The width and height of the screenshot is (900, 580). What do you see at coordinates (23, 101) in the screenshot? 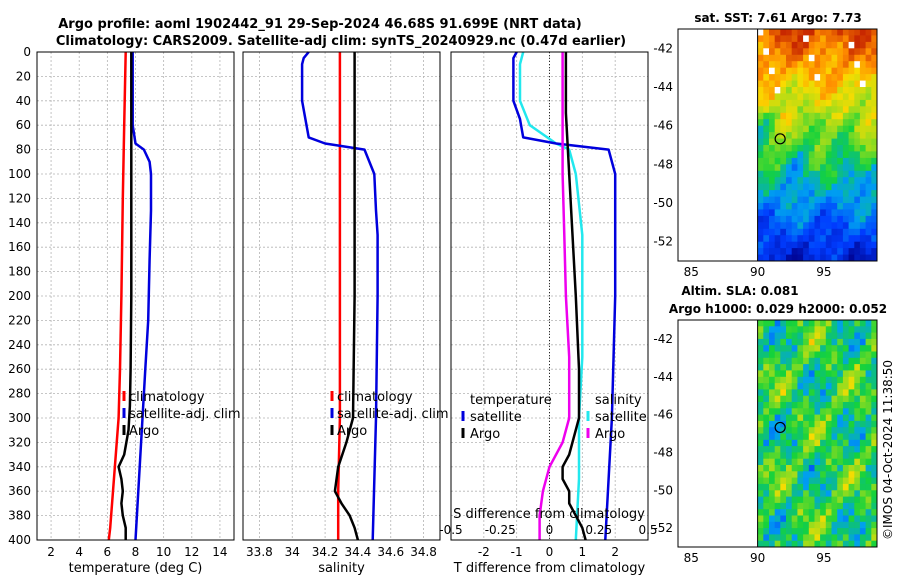
I see `ytick-label-2: 40` at bounding box center [23, 101].